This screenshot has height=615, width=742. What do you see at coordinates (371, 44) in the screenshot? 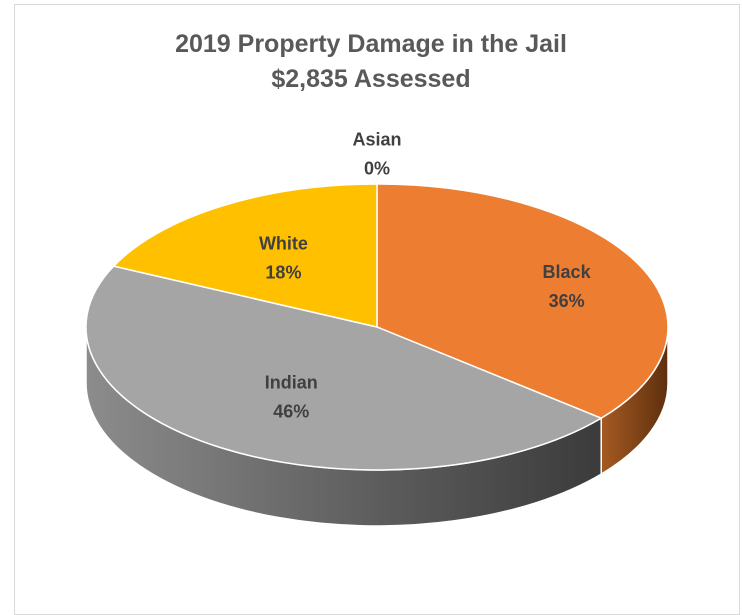
I see `chart-title: 2019 Property Damage in the Jail` at bounding box center [371, 44].